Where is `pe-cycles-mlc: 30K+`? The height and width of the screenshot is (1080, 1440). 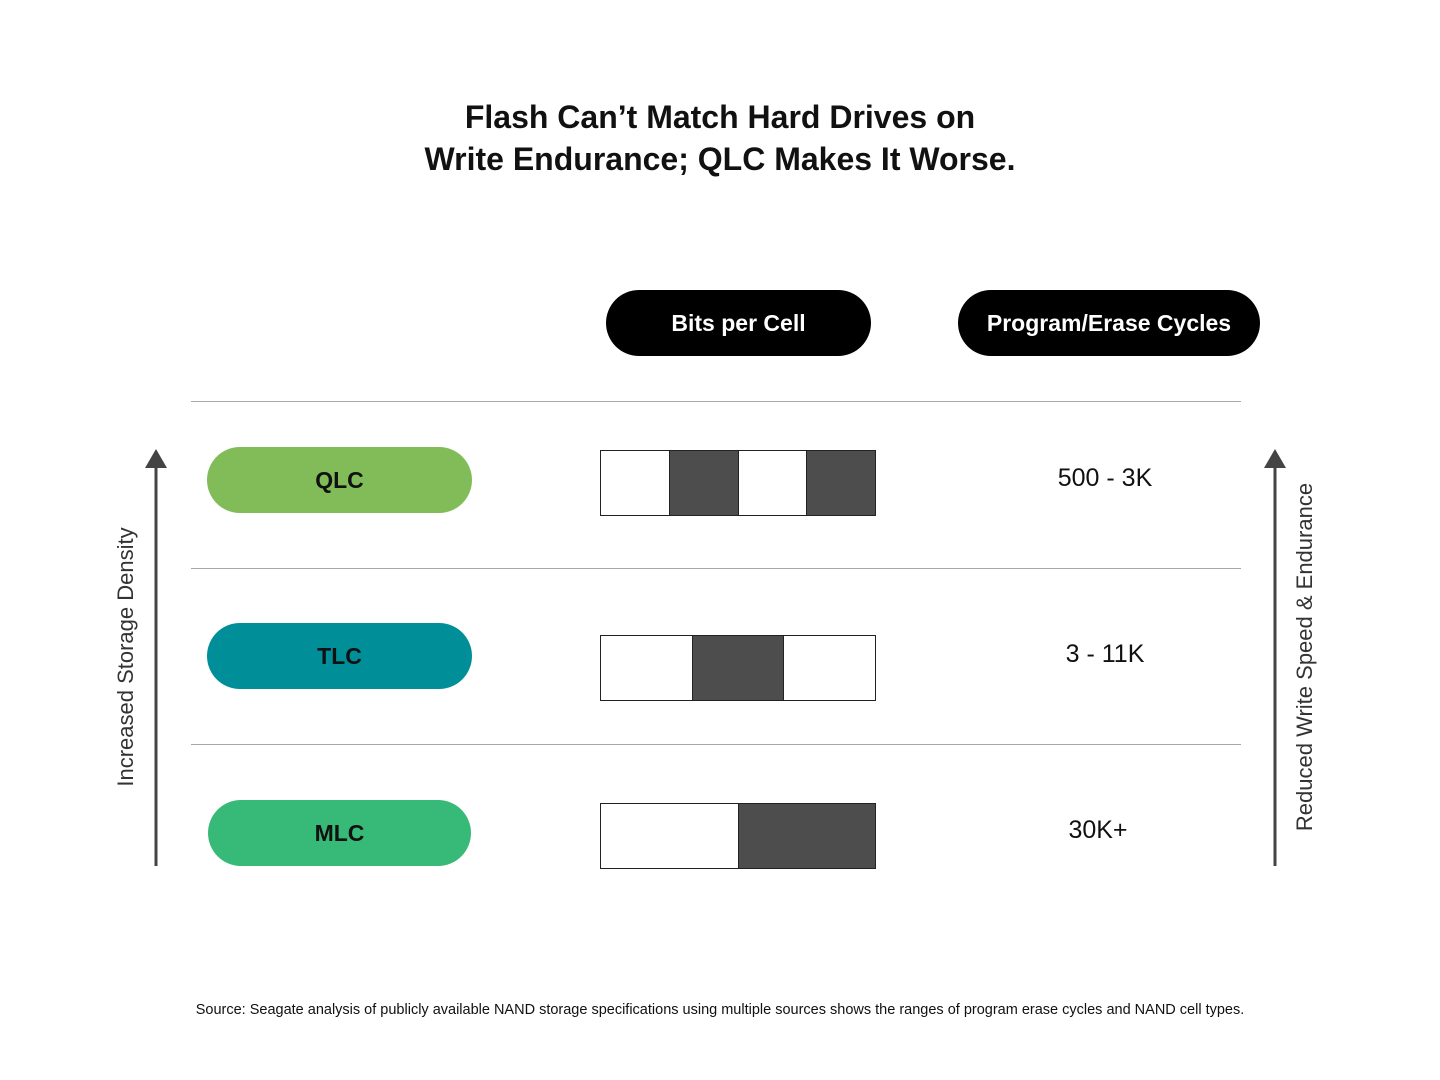
pe-cycles-mlc: 30K+ is located at coordinates (1098, 830).